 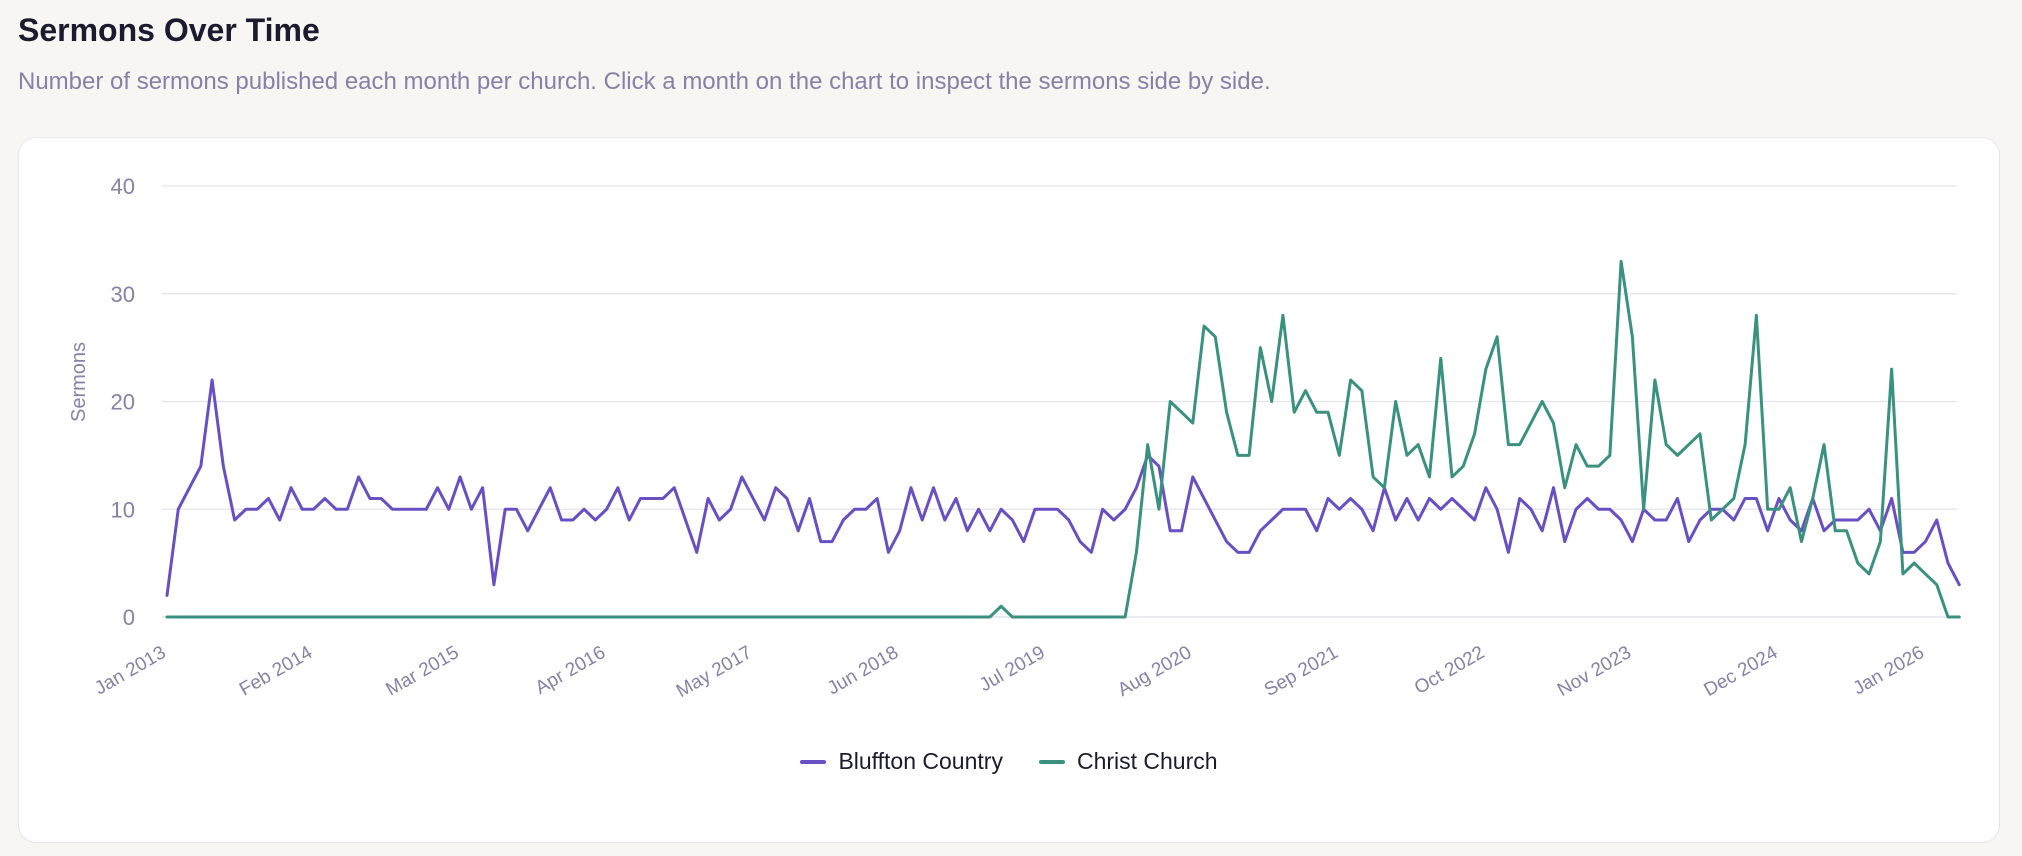 What do you see at coordinates (1449, 670) in the screenshot?
I see `x-tick-label: Oct 2022` at bounding box center [1449, 670].